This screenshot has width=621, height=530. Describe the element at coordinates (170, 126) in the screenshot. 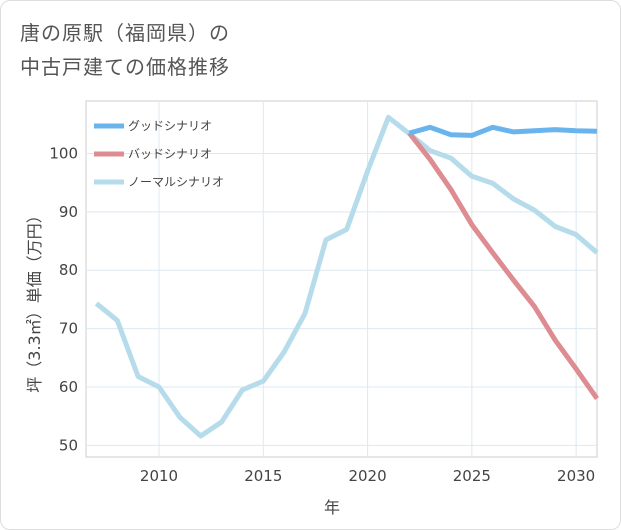

I see `legend-label-0: グッドシナリオ` at that location.